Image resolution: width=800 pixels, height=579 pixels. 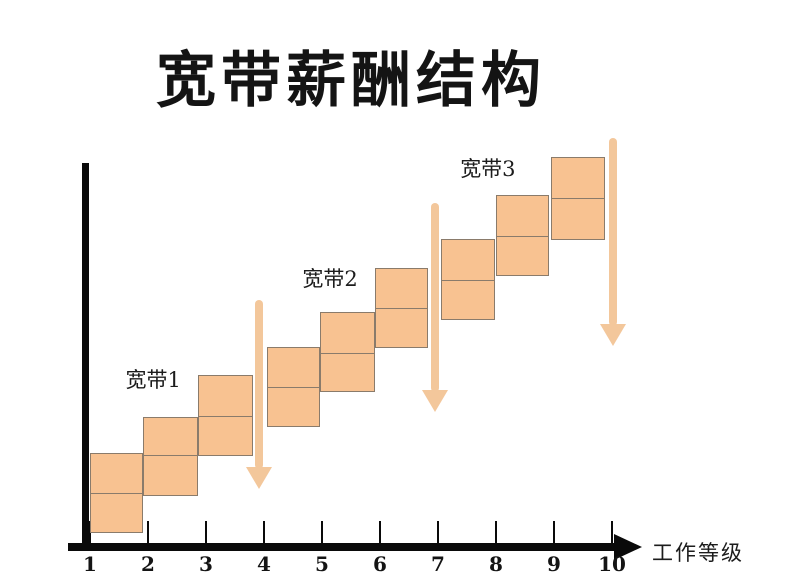 I want to click on x-axis-line, so click(x=342, y=547).